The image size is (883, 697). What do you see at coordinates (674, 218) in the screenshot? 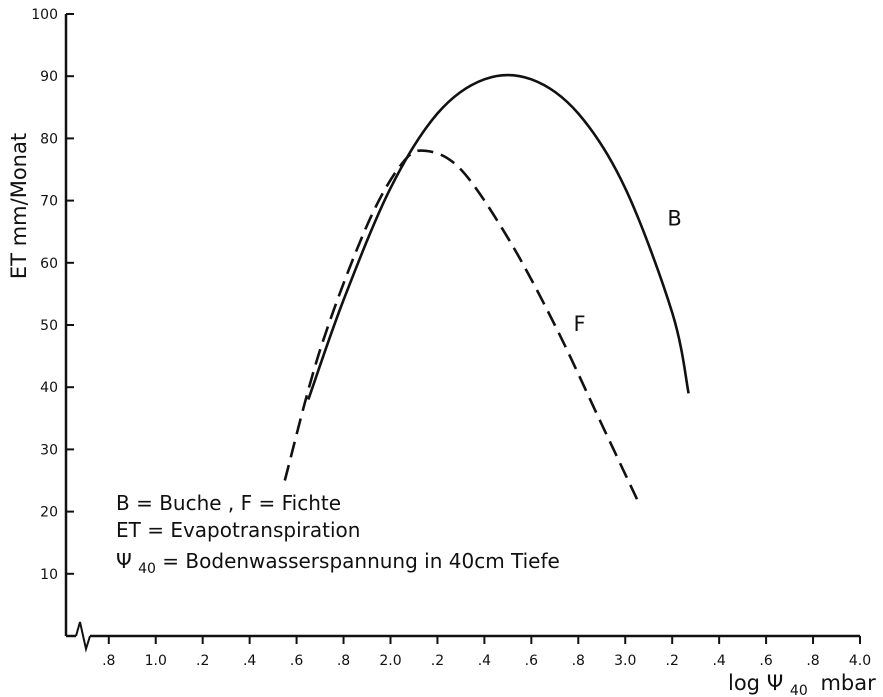
I see `series-b-label: B` at bounding box center [674, 218].